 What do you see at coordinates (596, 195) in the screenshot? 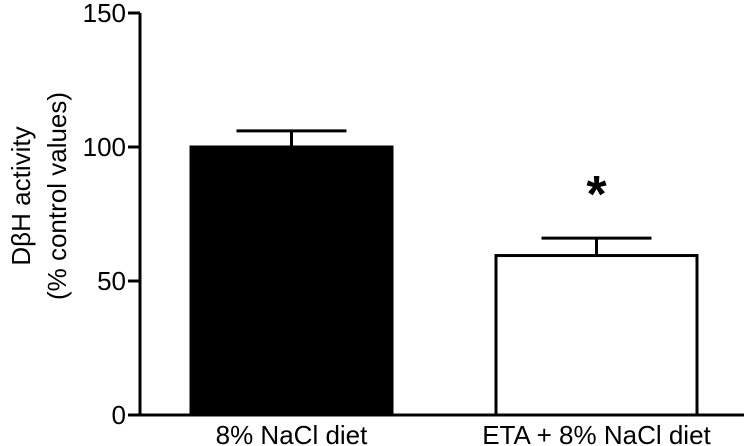
I see `significance-asterisk: *` at bounding box center [596, 195].